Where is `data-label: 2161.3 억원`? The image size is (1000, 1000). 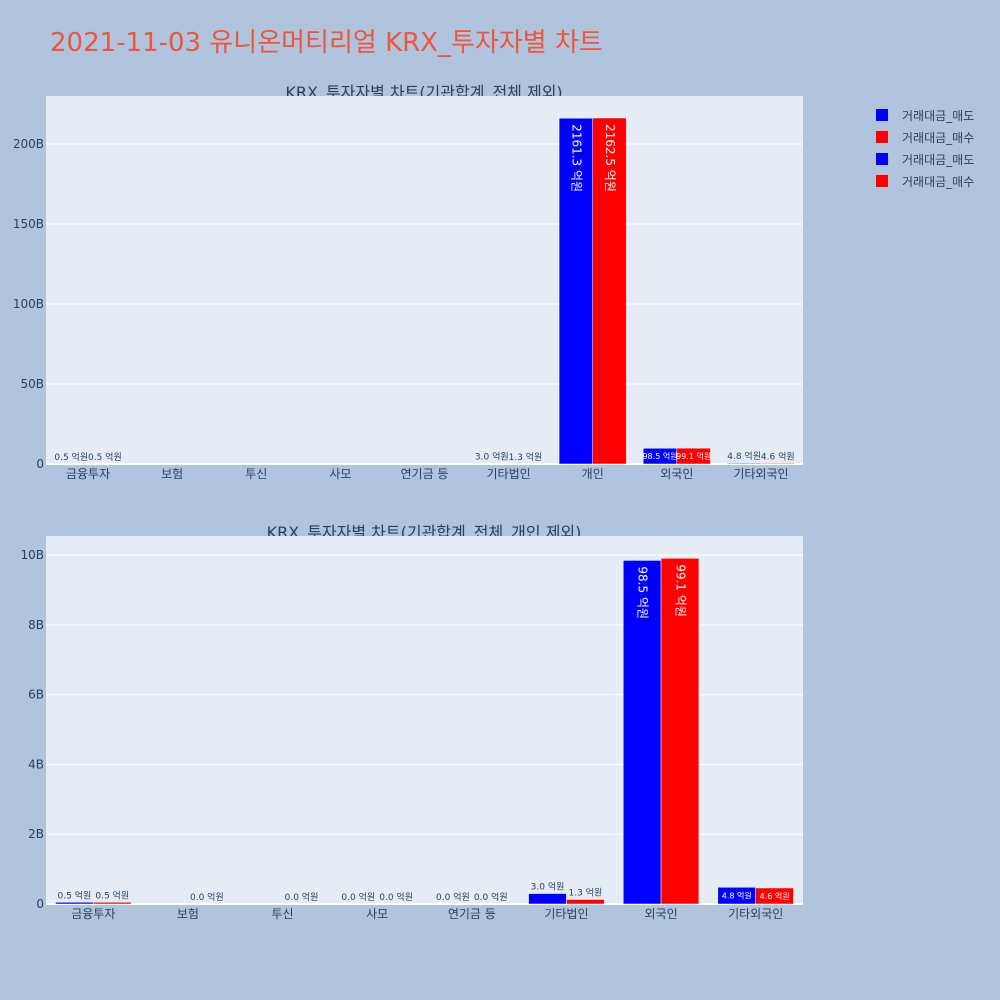 data-label: 2161.3 억원 is located at coordinates (576, 158).